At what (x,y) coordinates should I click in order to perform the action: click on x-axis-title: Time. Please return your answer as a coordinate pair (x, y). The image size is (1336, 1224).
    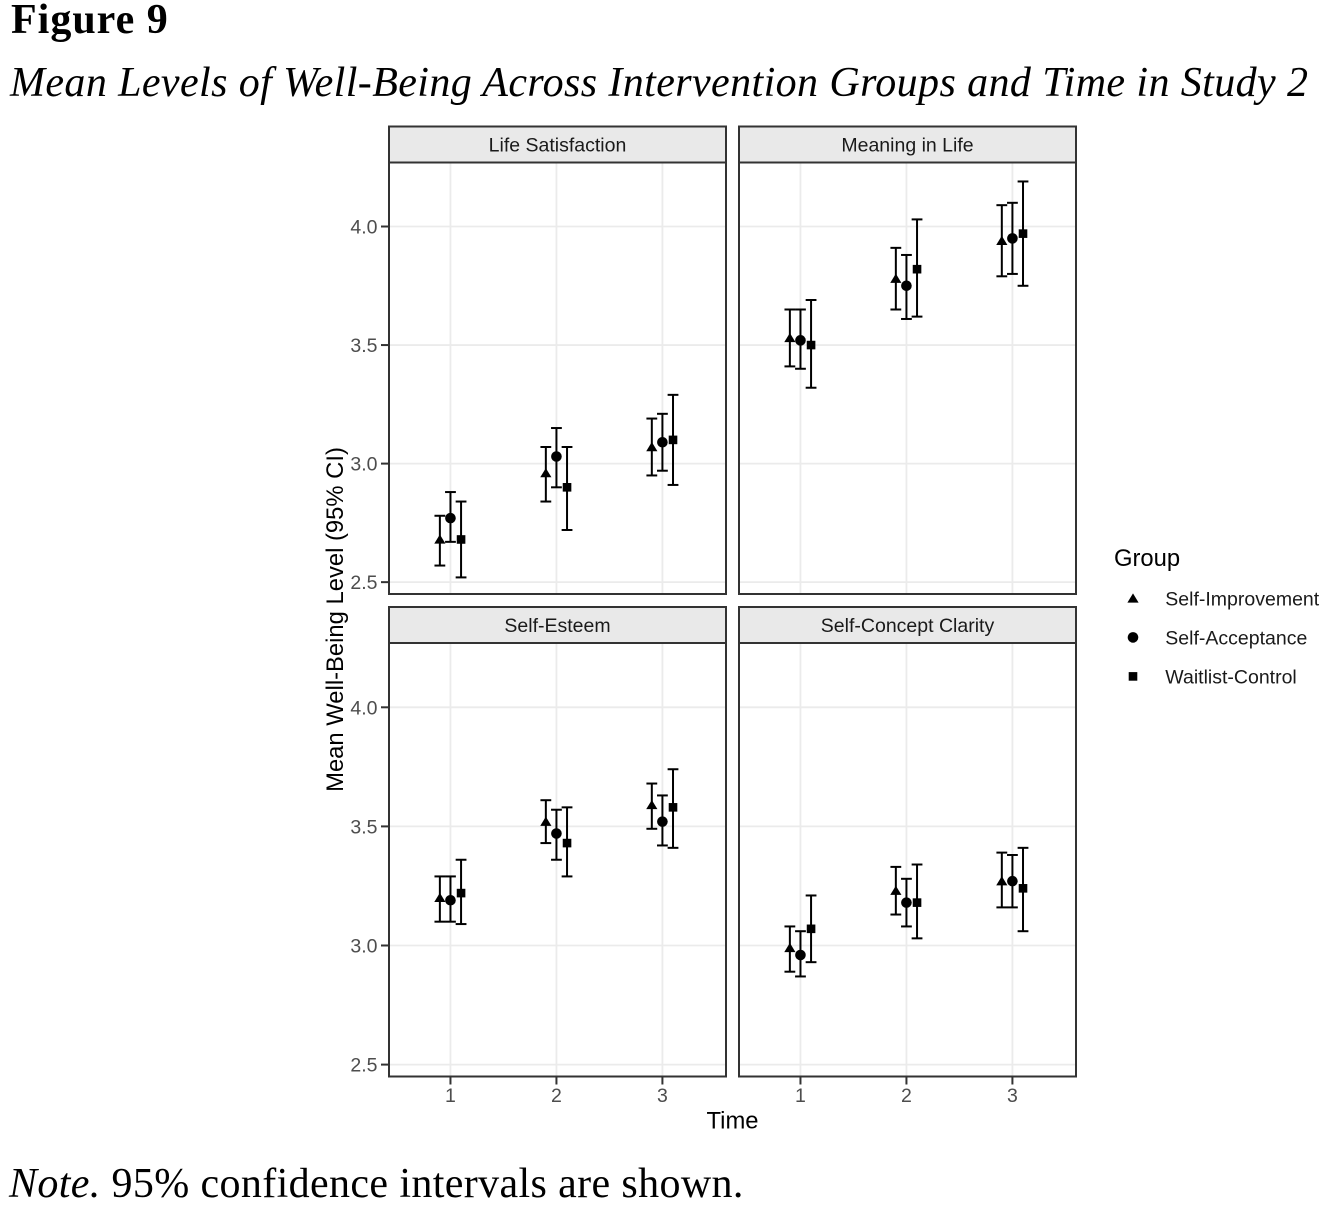
    Looking at the image, I should click on (733, 1121).